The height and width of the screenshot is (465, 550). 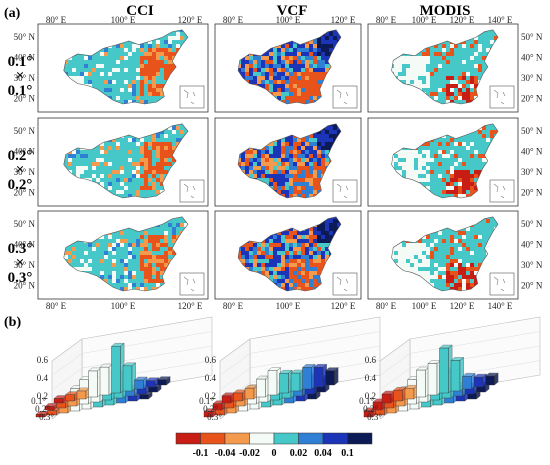 What do you see at coordinates (71, 396) in the screenshot?
I see `bar3d-cci-r0-b1` at bounding box center [71, 396].